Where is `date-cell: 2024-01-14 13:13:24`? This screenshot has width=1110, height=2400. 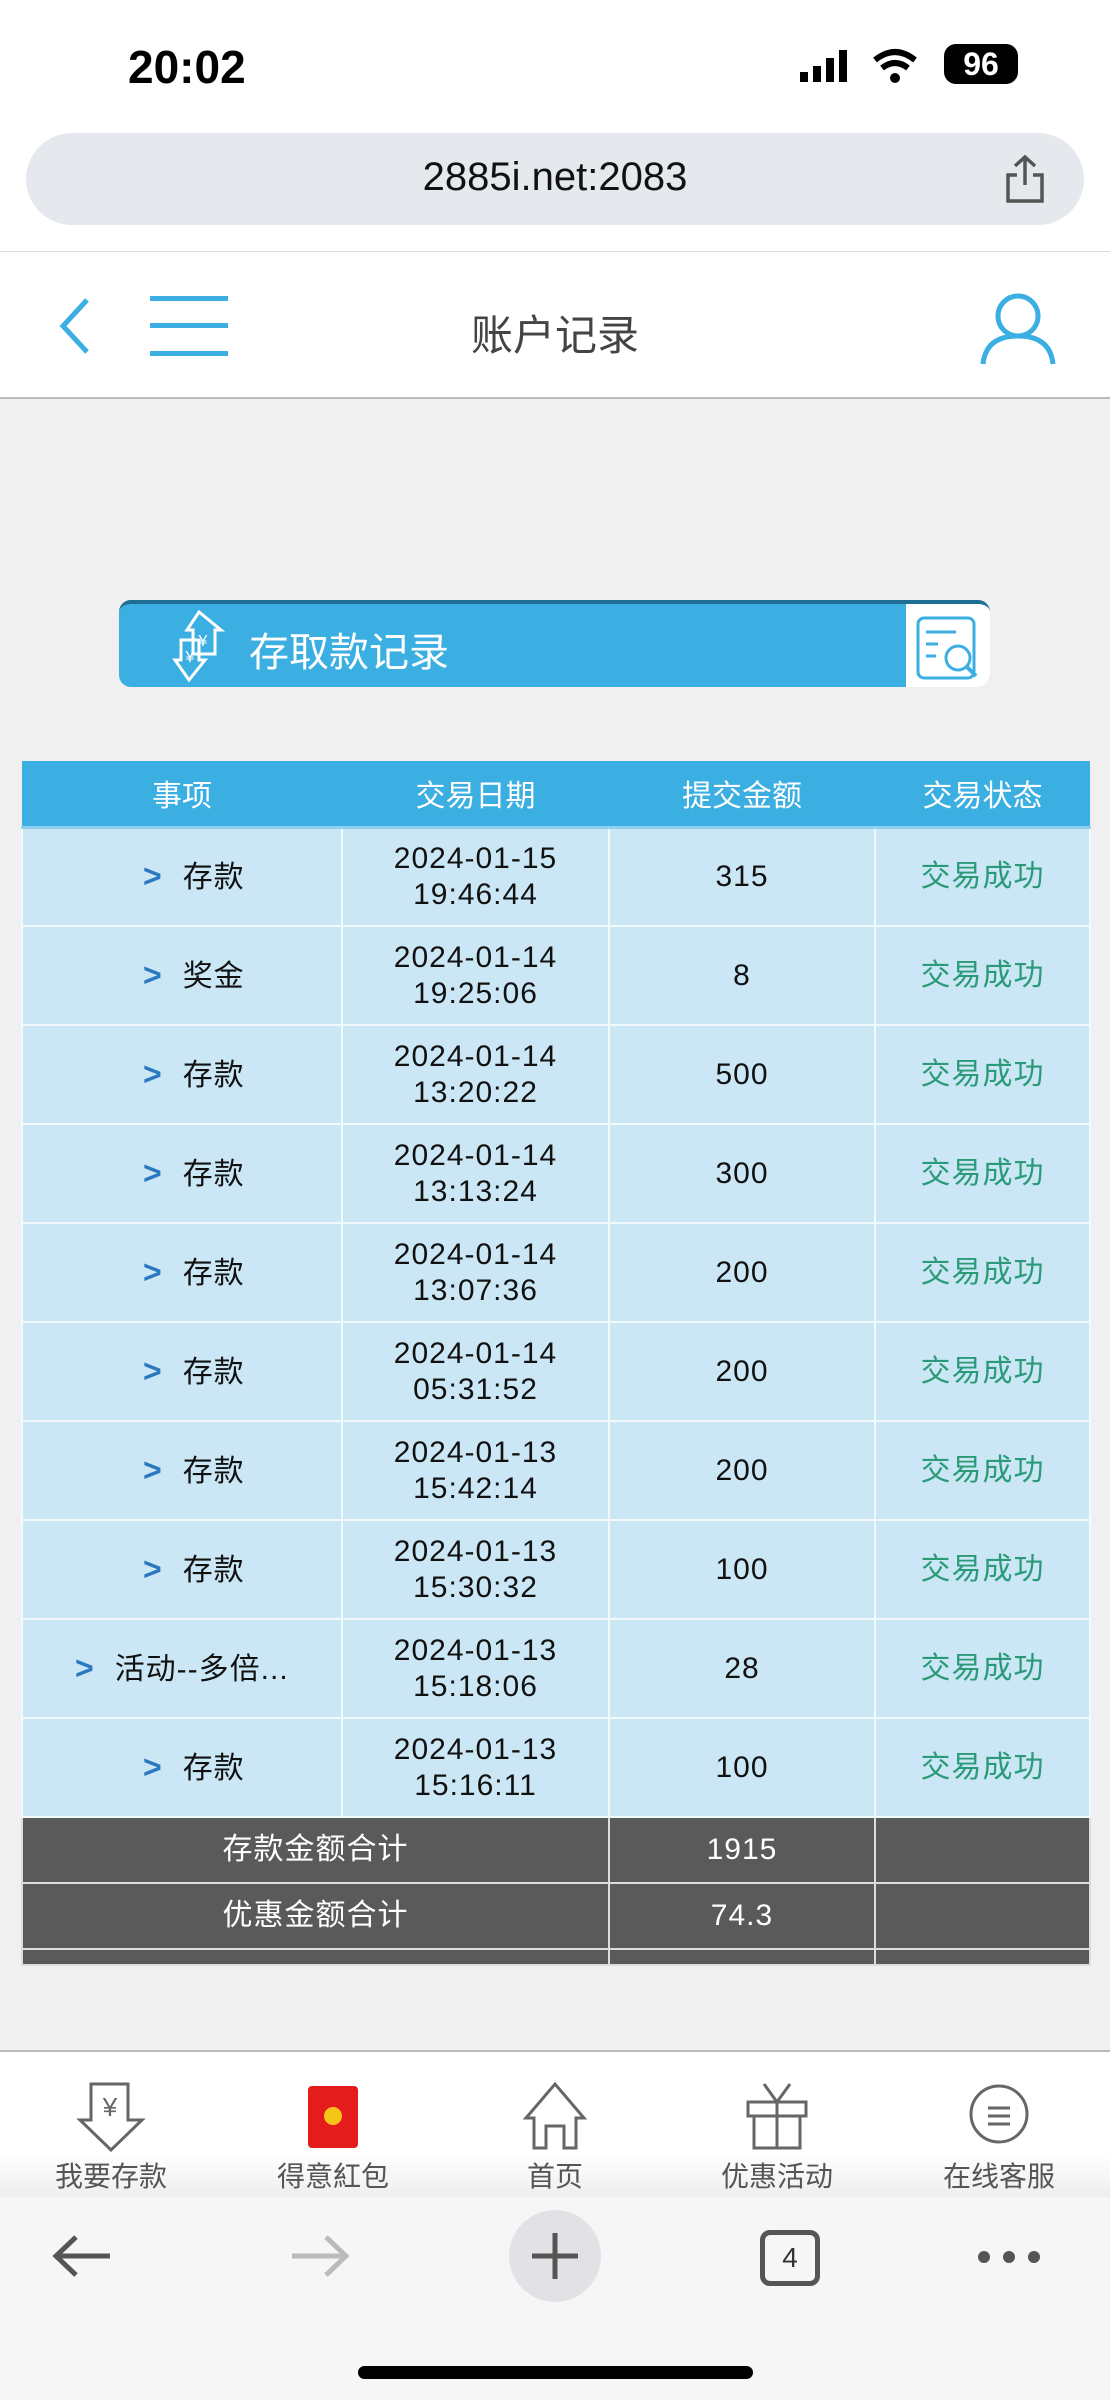 date-cell: 2024-01-14 13:13:24 is located at coordinates (475, 1173).